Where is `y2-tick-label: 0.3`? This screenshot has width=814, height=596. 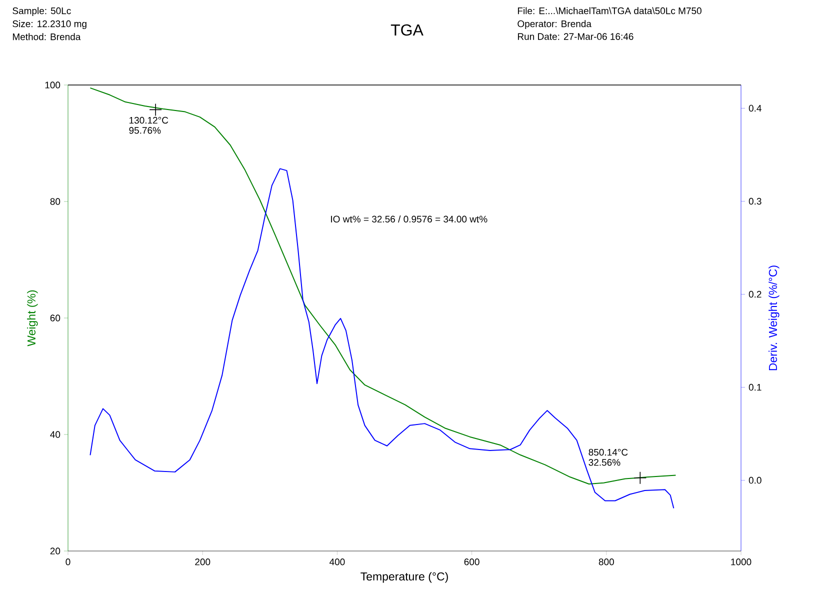
y2-tick-label: 0.3 is located at coordinates (755, 201).